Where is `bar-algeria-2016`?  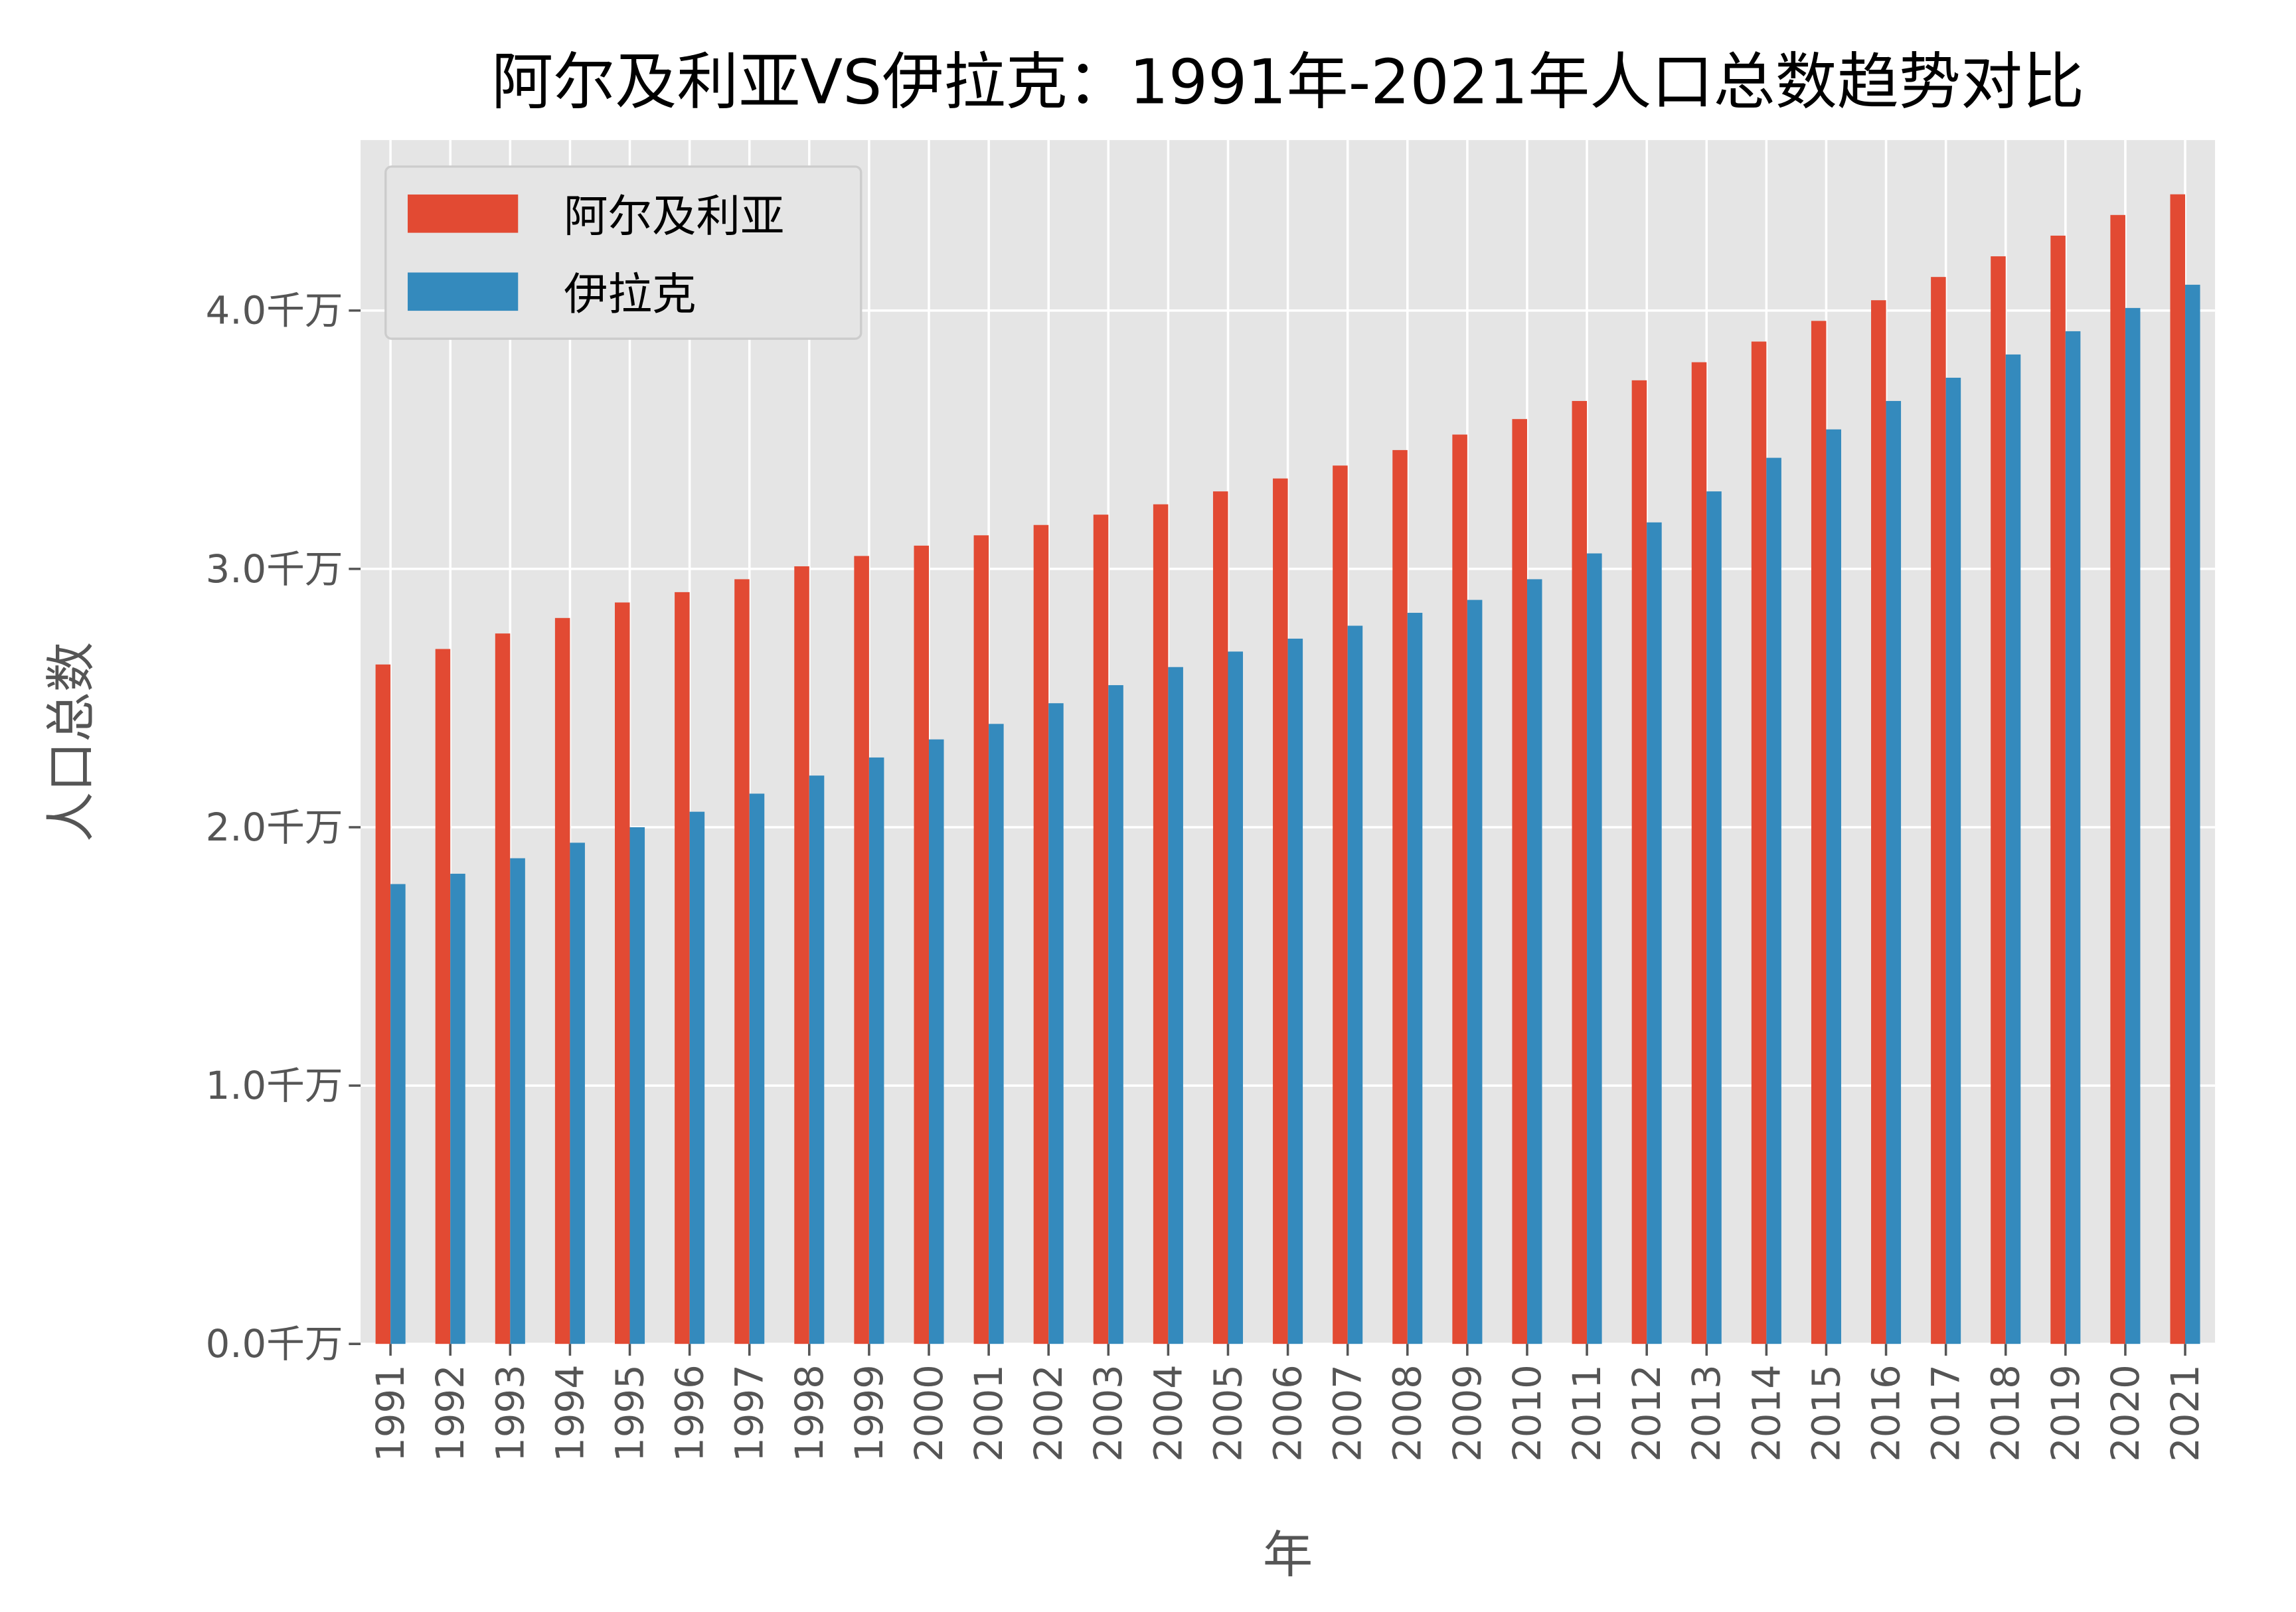 bar-algeria-2016 is located at coordinates (1879, 822).